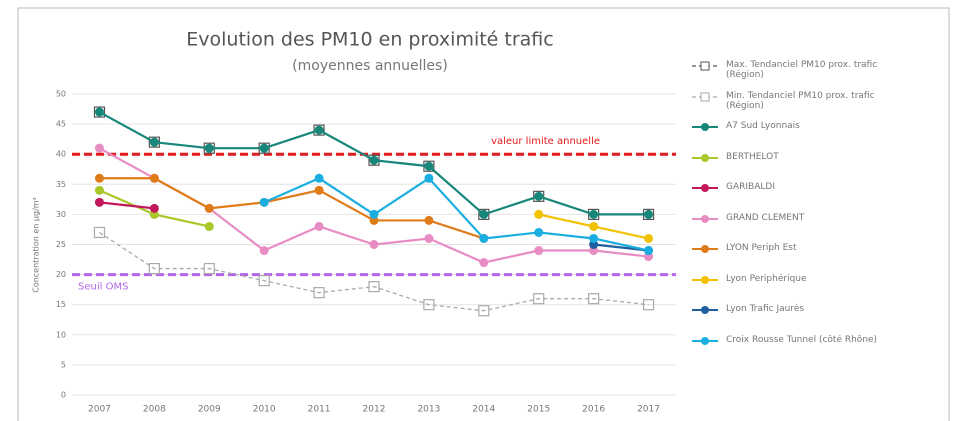 This screenshot has height=421, width=962. I want to click on legend-label: GARIBALDI, so click(750, 187).